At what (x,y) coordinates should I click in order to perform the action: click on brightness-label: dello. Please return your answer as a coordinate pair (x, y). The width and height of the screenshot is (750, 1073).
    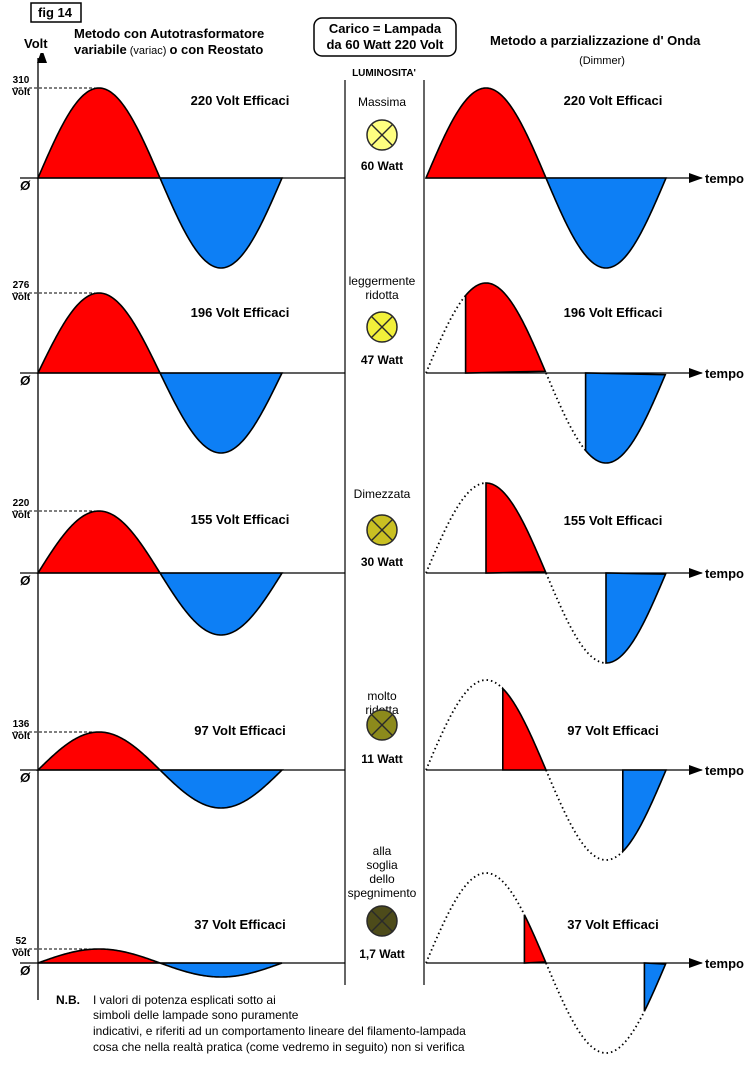
    Looking at the image, I should click on (382, 879).